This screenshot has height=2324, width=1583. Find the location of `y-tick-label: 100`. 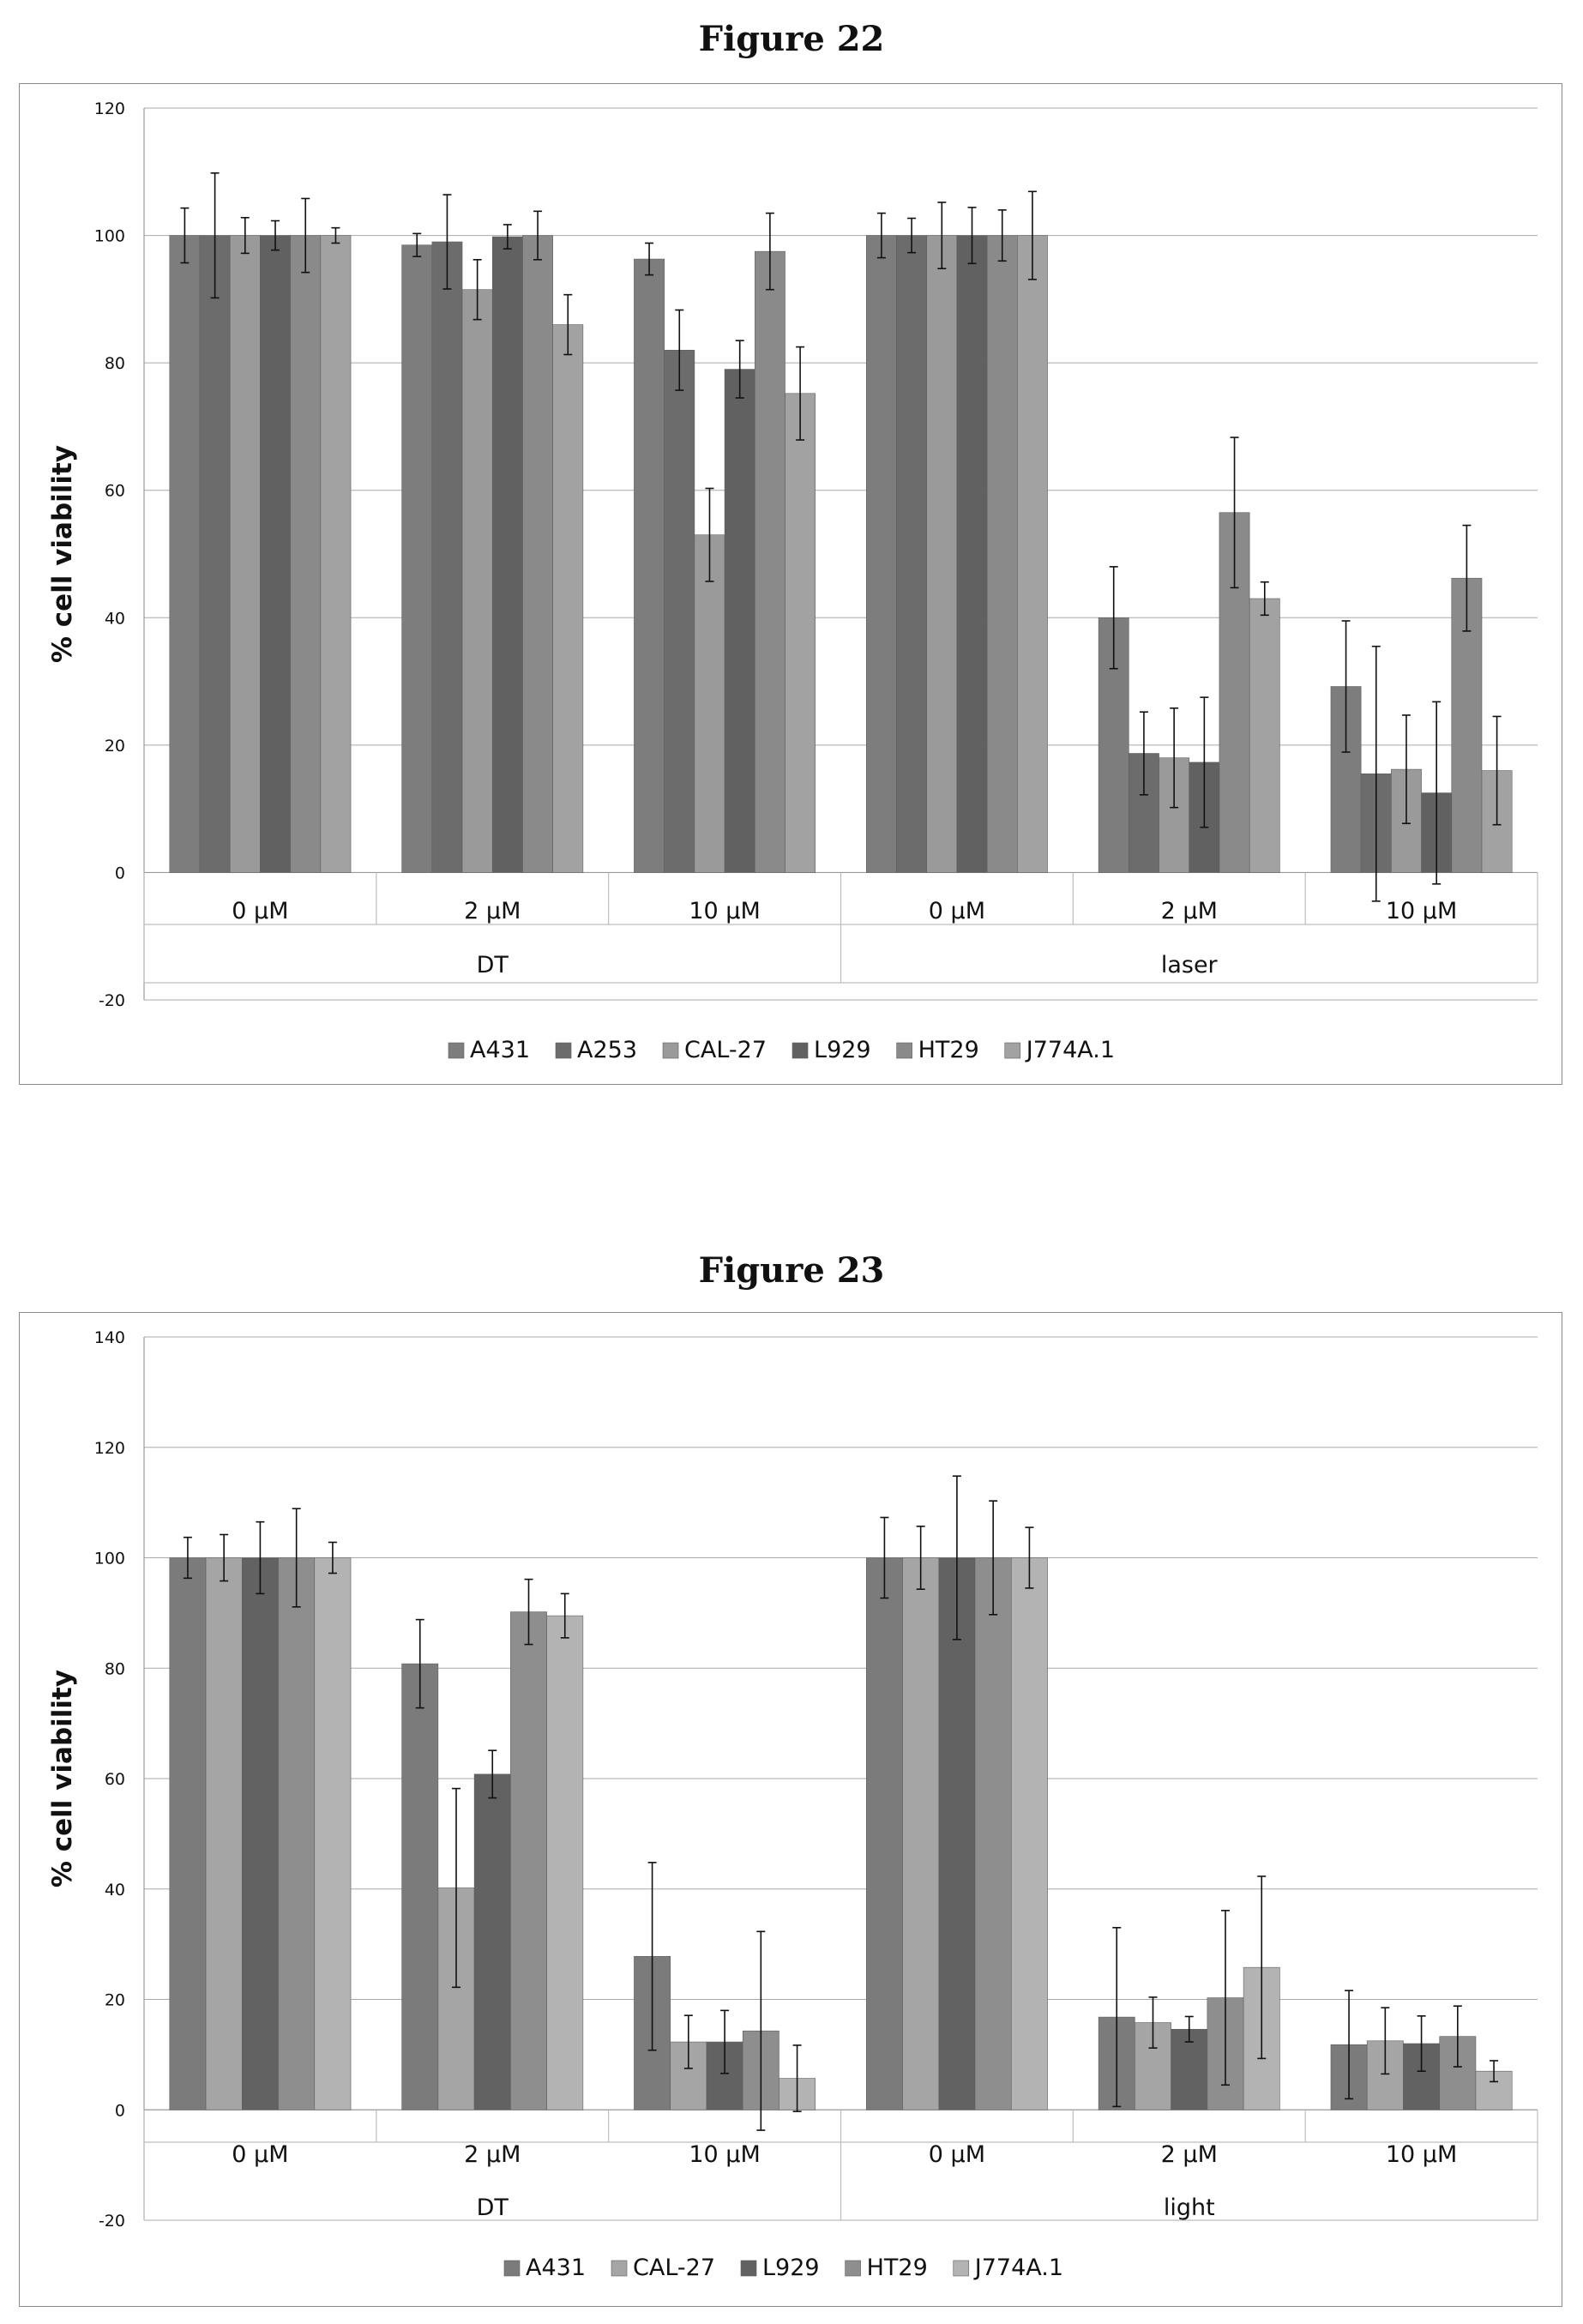

y-tick-label: 100 is located at coordinates (109, 1559).